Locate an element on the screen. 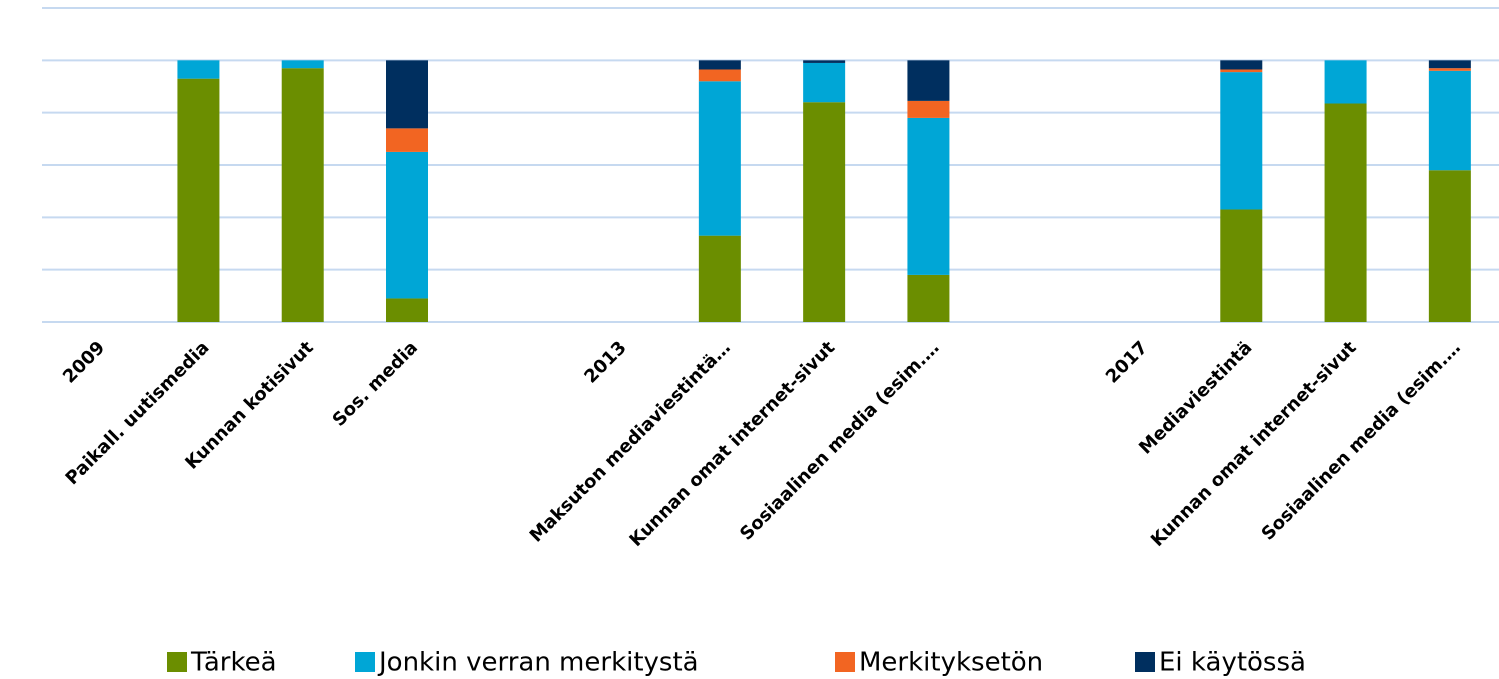  x-tick-label: Mediaviestintä is located at coordinates (1195, 397).